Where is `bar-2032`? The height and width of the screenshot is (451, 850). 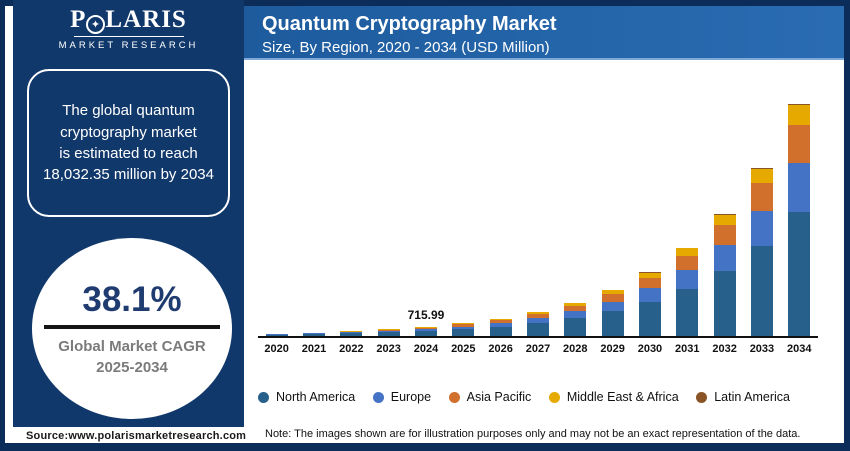 bar-2032 is located at coordinates (724, 275).